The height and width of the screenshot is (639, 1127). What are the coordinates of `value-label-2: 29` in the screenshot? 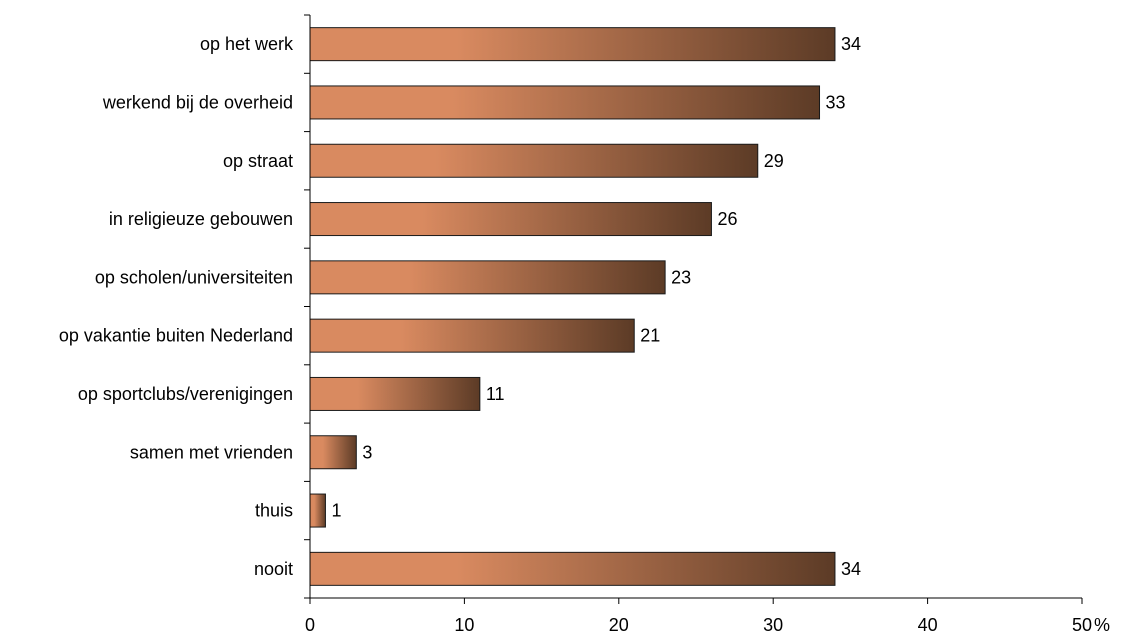 It's located at (774, 161).